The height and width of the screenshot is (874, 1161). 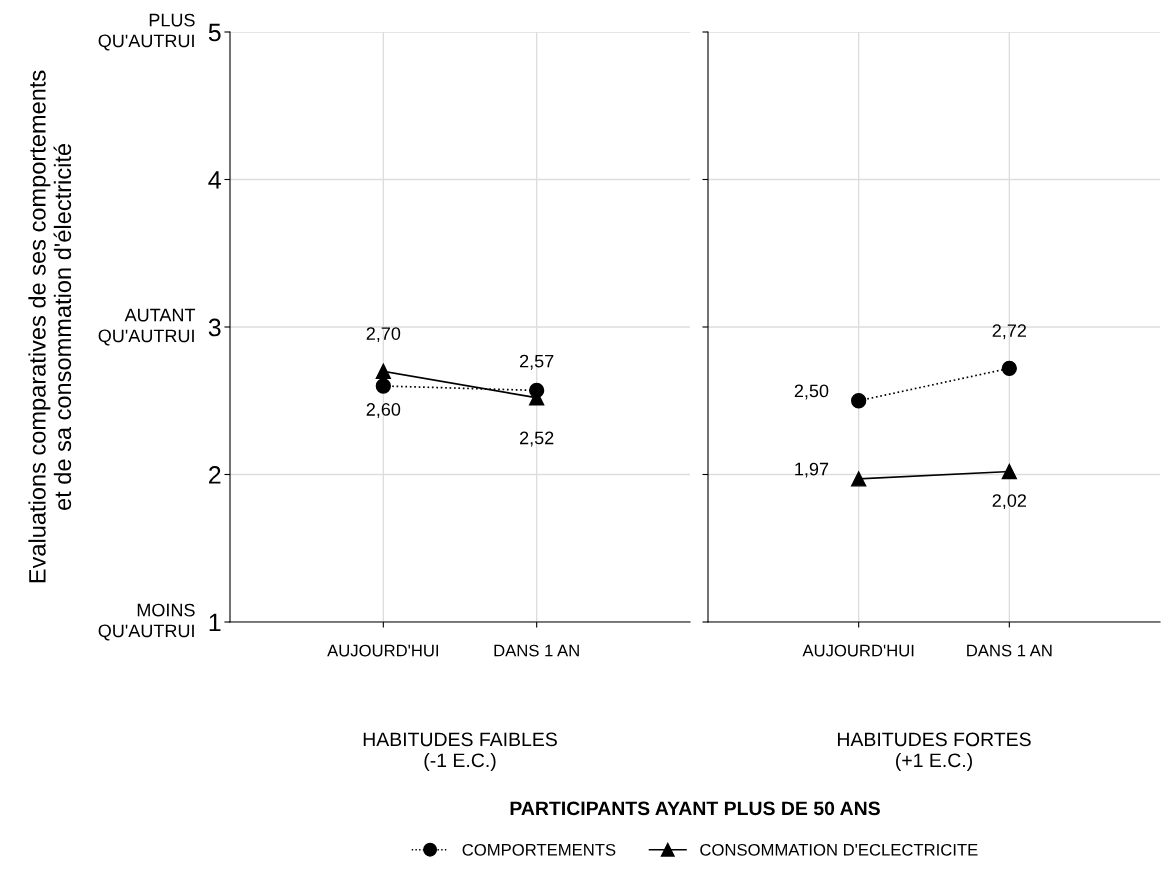 What do you see at coordinates (146, 622) in the screenshot?
I see `text: MOINS QU'AUTRUI` at bounding box center [146, 622].